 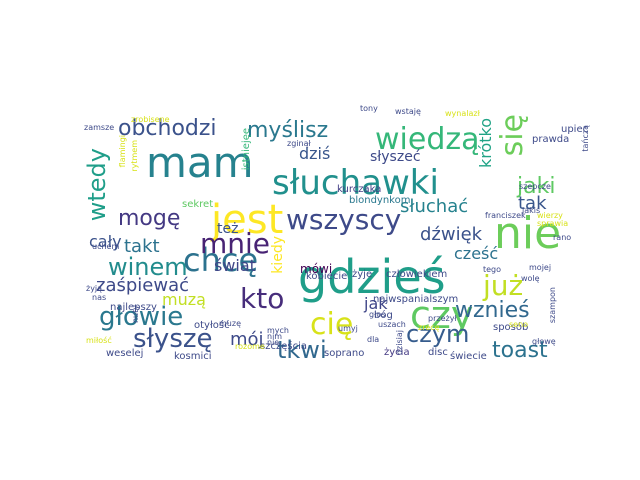 What do you see at coordinates (332, 324) in the screenshot?
I see `word-cloud-word: cię` at bounding box center [332, 324].